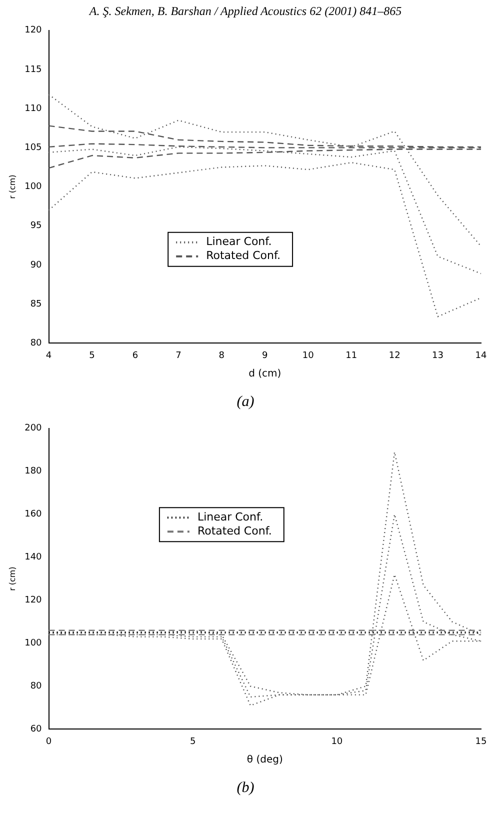 This screenshot has width=491, height=813. Describe the element at coordinates (352, 355) in the screenshot. I see `x-tick-label: 11` at that location.